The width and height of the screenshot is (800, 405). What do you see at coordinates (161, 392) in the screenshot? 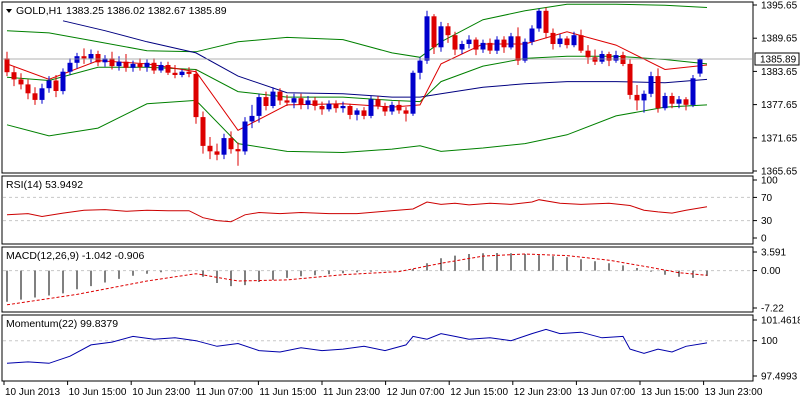
I see `x-tick-label: 10 Jun 23:00` at bounding box center [161, 392].